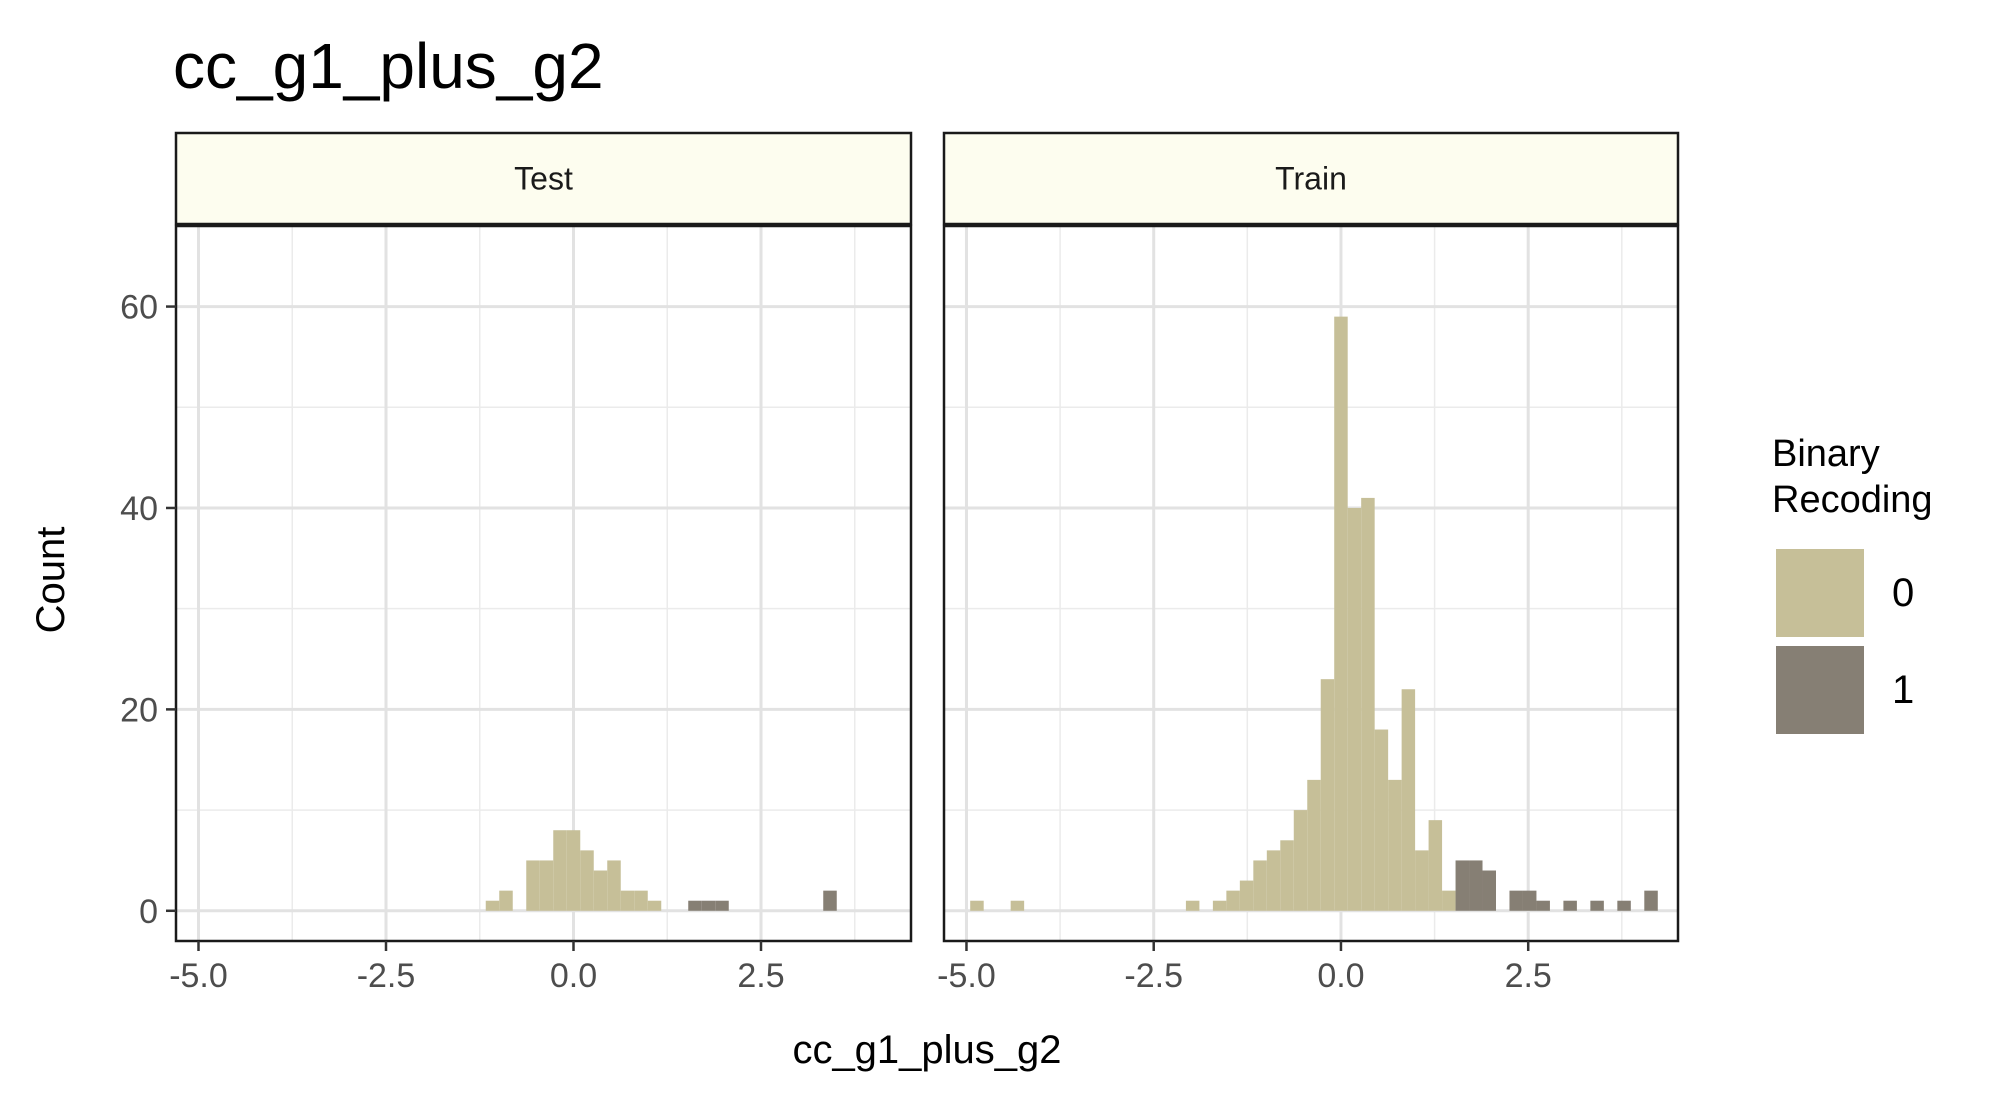 The width and height of the screenshot is (2000, 1100). I want to click on y-axis-title: Count, so click(51, 580).